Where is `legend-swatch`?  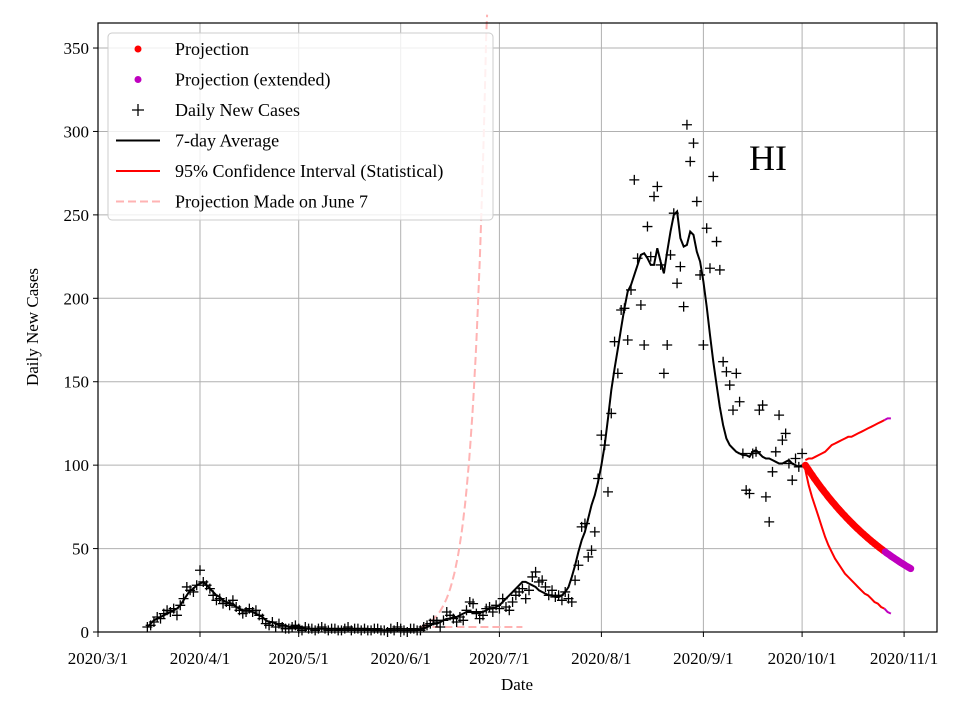
legend-swatch is located at coordinates (138, 79).